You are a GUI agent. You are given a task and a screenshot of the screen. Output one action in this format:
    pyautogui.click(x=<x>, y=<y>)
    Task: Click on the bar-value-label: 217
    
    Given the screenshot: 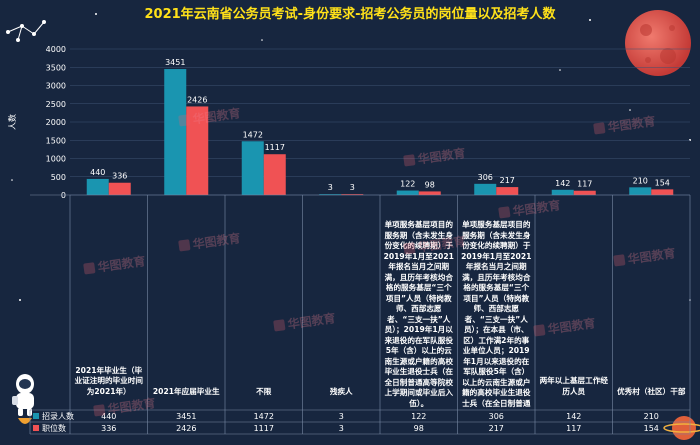 What is the action you would take?
    pyautogui.click(x=507, y=180)
    